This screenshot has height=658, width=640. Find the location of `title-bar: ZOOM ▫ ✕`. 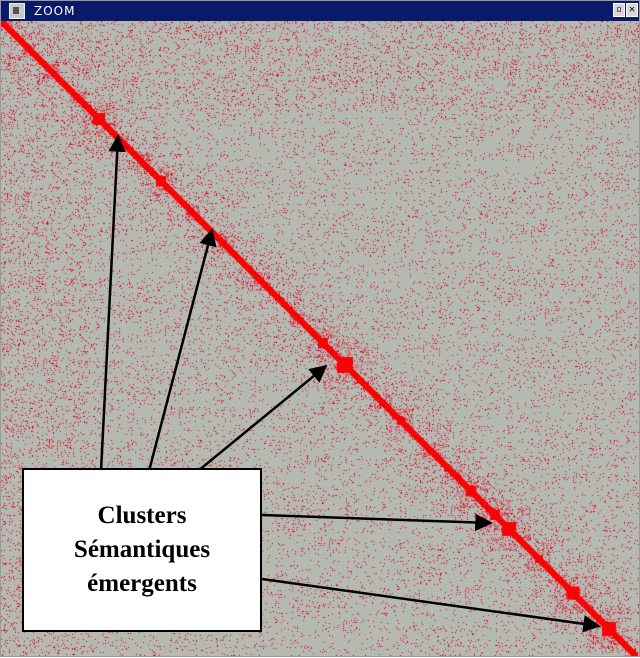

title-bar: ZOOM ▫ ✕ is located at coordinates (320, 11).